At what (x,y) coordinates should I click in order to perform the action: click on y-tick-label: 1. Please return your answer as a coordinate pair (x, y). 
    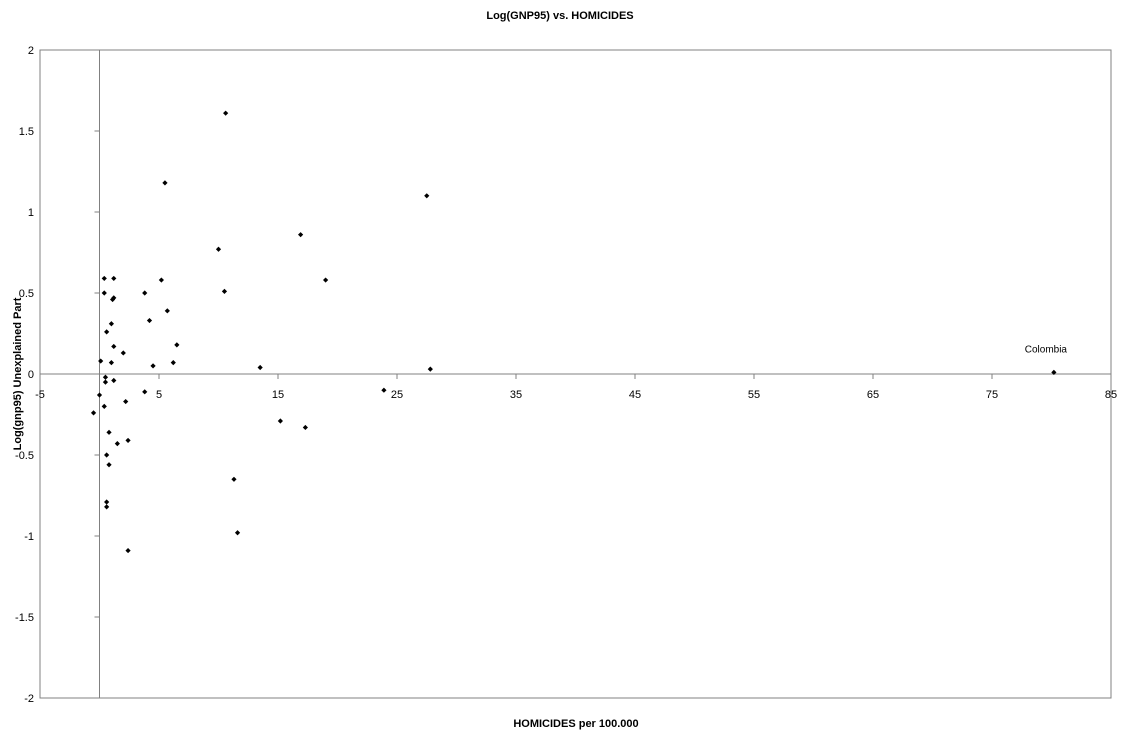
    Looking at the image, I should click on (31, 213).